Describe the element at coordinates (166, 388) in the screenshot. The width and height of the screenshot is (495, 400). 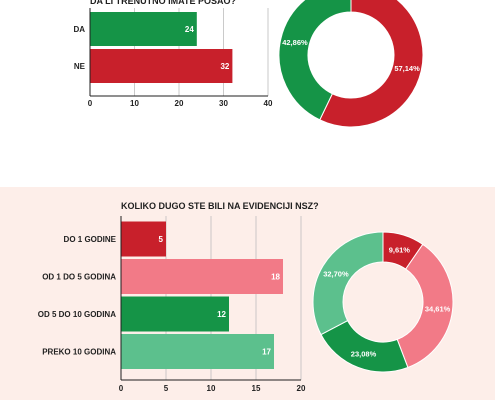
I see `x-tick-label: 5` at that location.